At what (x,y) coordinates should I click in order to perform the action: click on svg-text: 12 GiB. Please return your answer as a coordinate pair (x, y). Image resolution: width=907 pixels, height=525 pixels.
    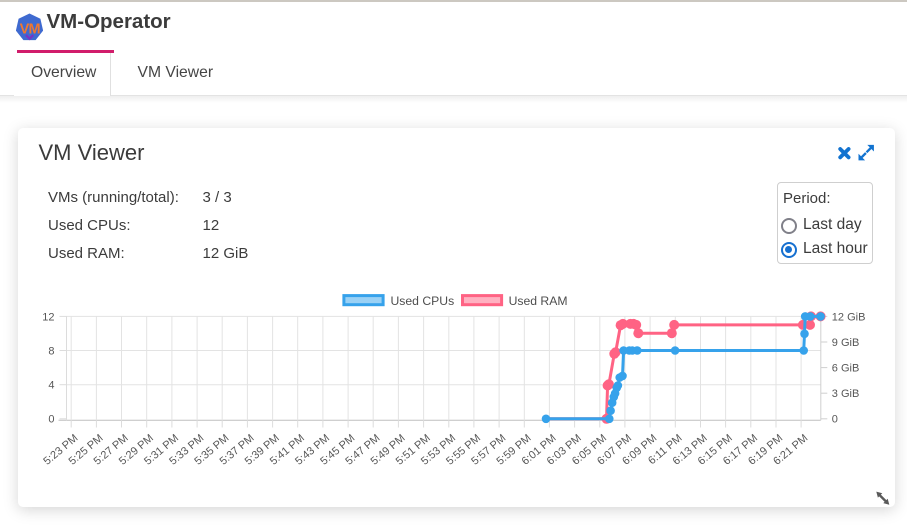
    Looking at the image, I should click on (849, 317).